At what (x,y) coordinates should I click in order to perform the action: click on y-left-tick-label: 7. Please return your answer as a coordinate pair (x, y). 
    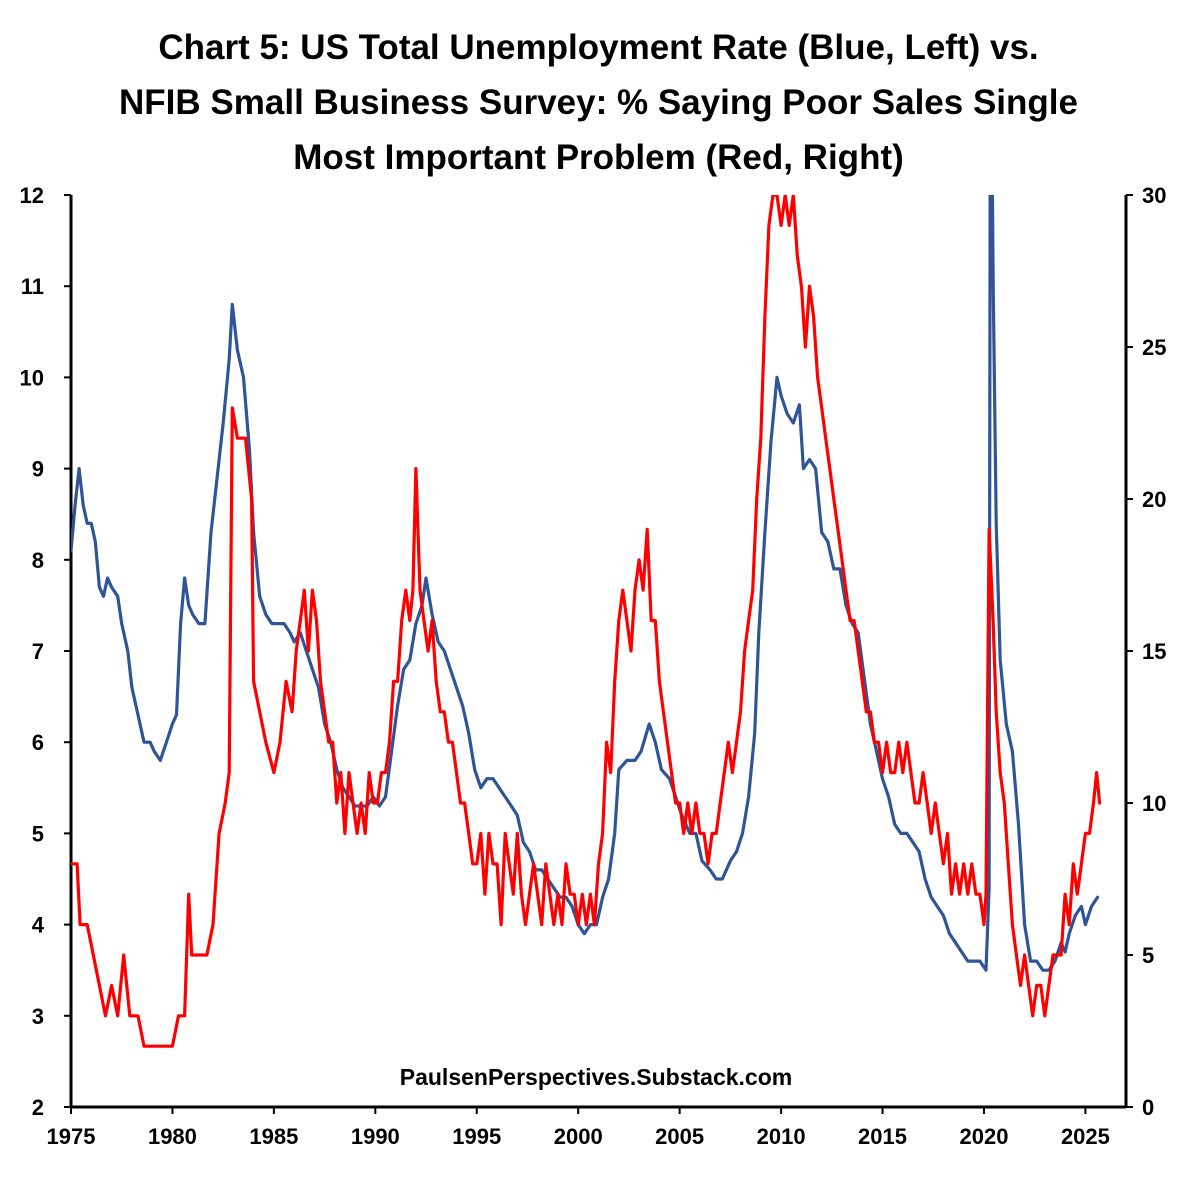
    Looking at the image, I should click on (38, 651).